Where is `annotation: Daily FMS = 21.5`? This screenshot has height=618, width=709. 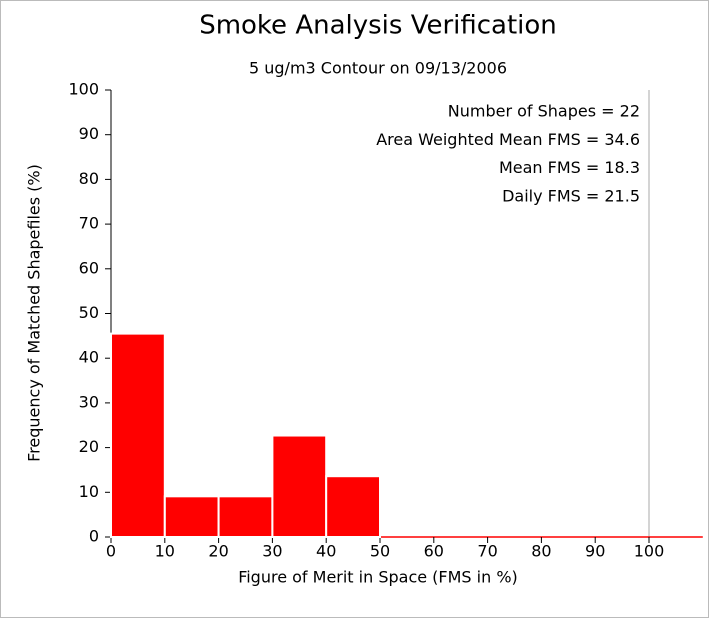
annotation: Daily FMS = 21.5 is located at coordinates (571, 195).